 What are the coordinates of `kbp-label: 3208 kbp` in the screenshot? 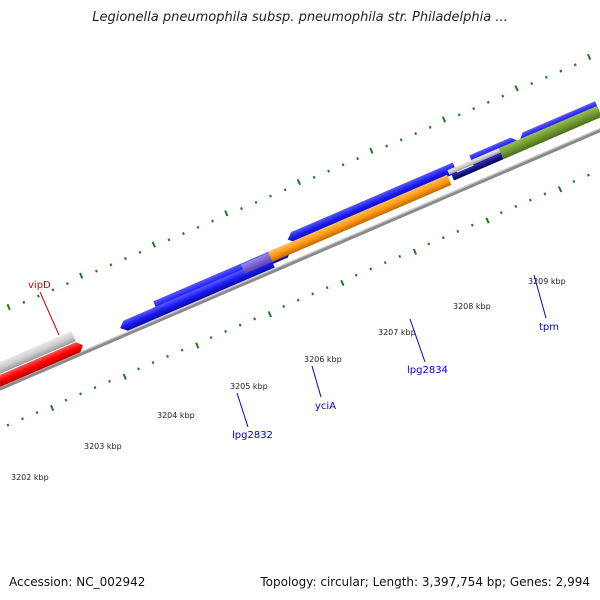 It's located at (472, 306).